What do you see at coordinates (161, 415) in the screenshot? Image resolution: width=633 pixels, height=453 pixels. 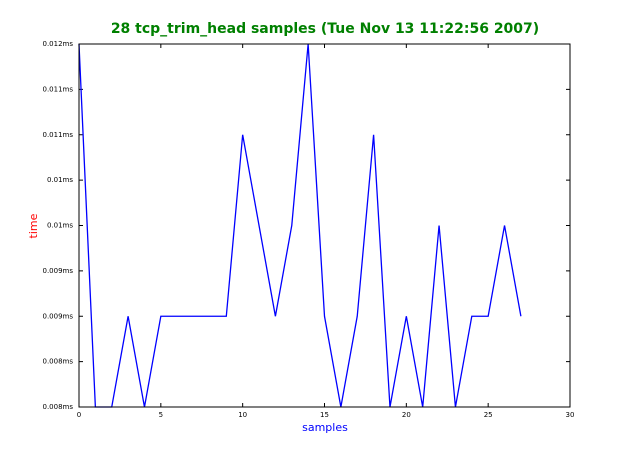 I see `x-tick-label: 5` at bounding box center [161, 415].